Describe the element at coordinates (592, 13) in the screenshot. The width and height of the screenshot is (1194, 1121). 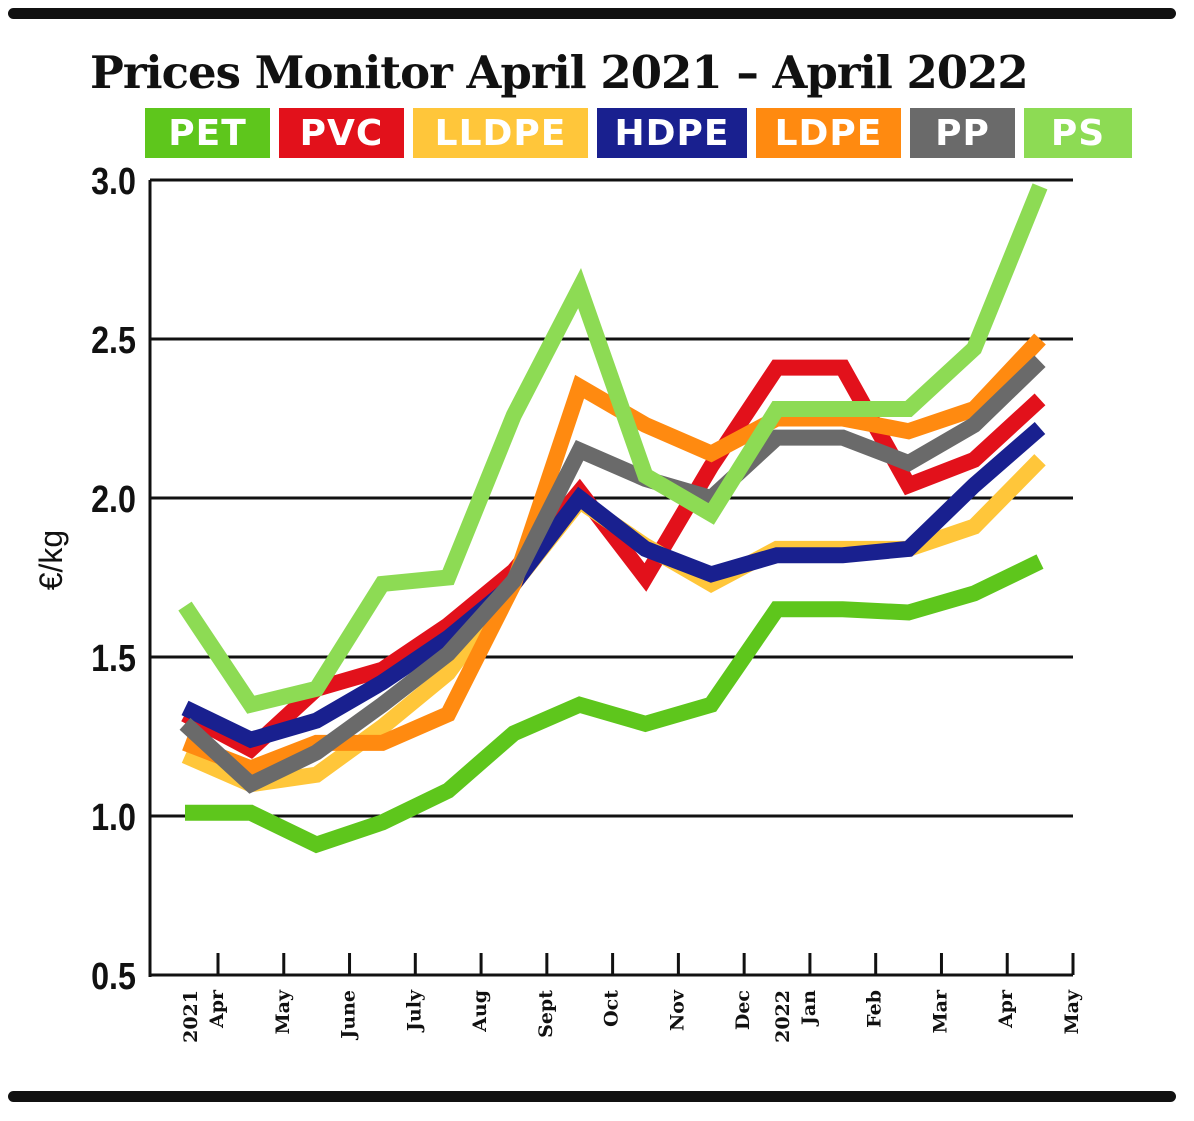
I see `top-rule` at that location.